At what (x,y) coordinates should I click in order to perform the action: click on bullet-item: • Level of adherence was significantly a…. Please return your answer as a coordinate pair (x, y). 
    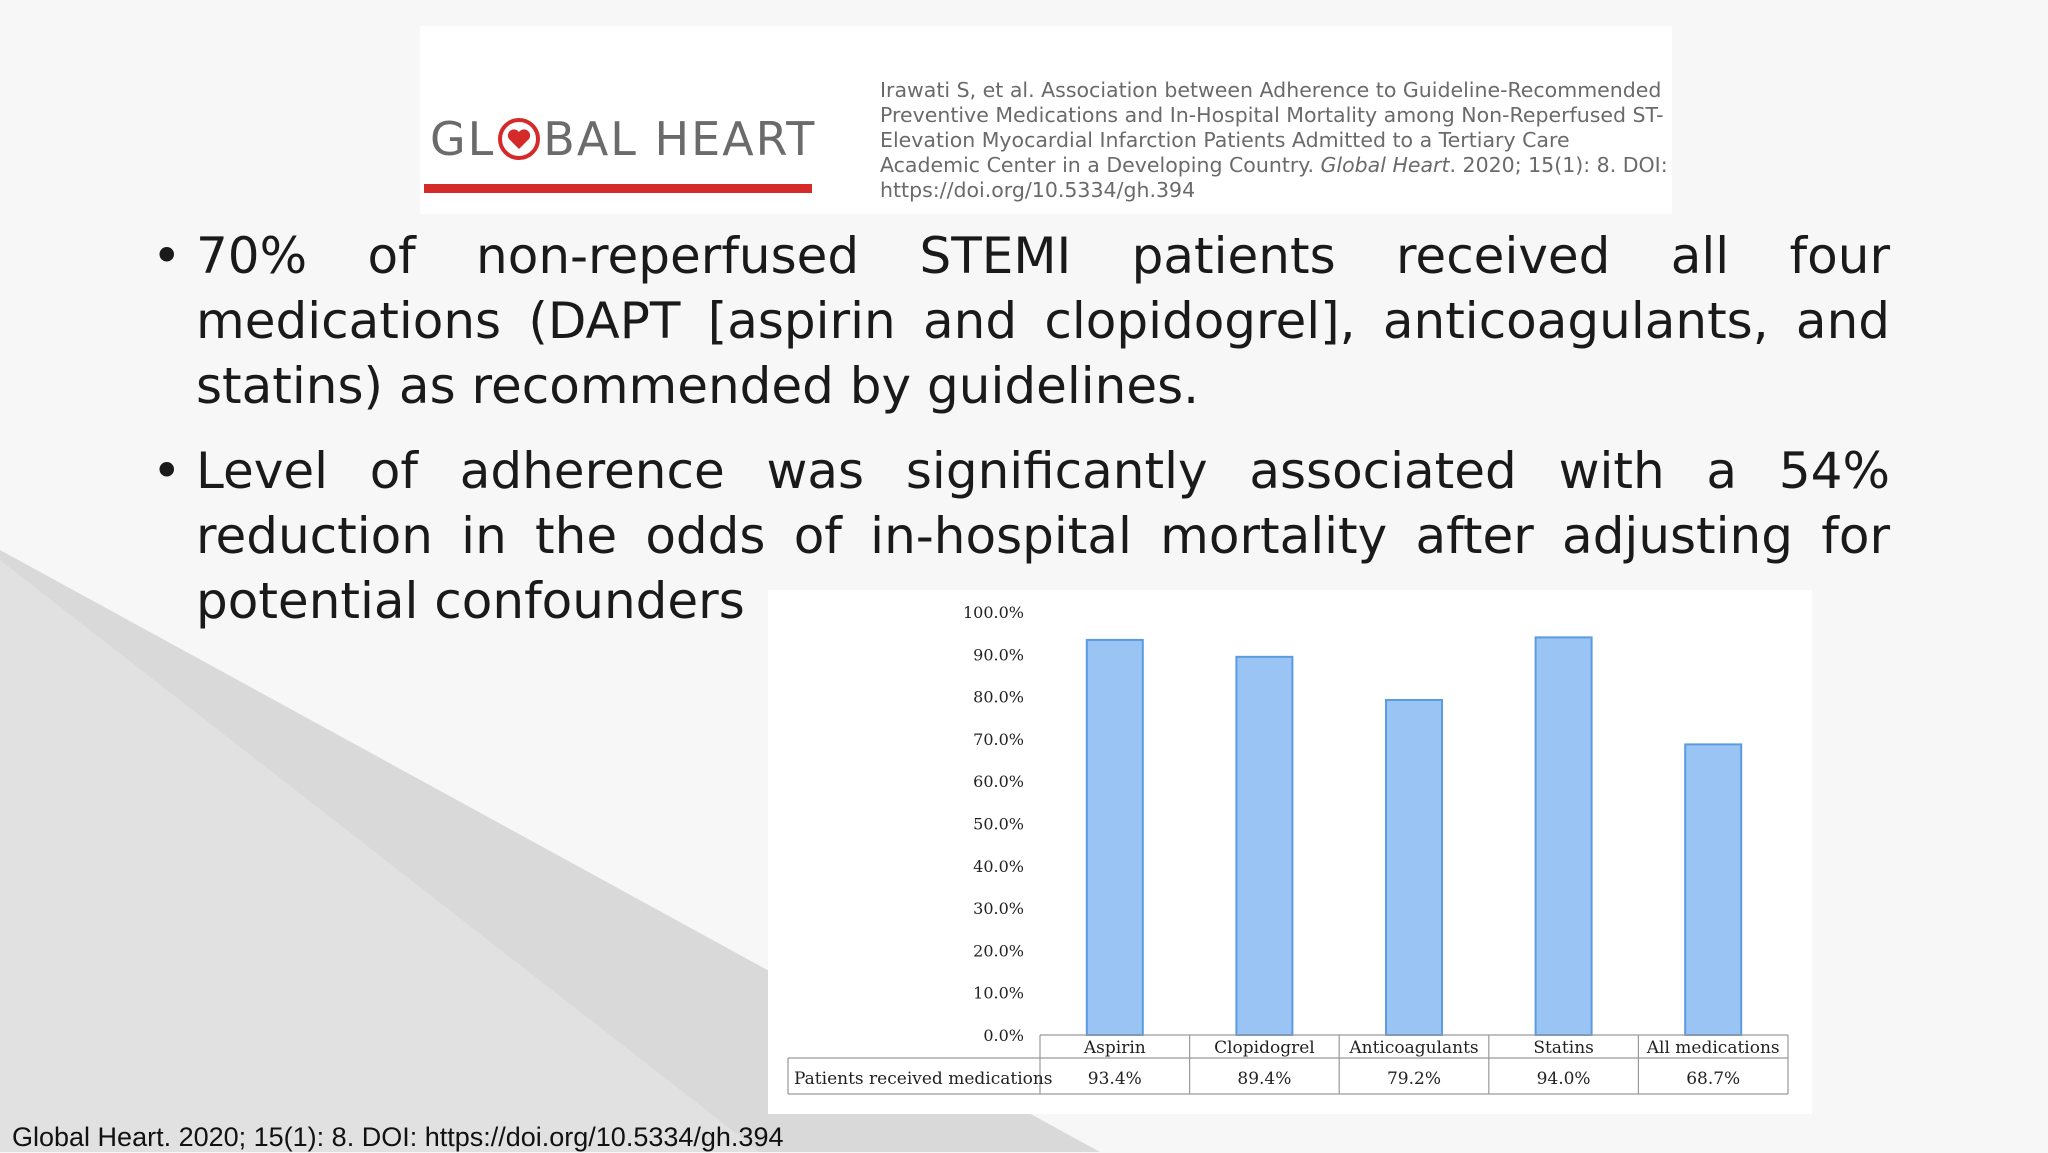
    Looking at the image, I should click on (1021, 536).